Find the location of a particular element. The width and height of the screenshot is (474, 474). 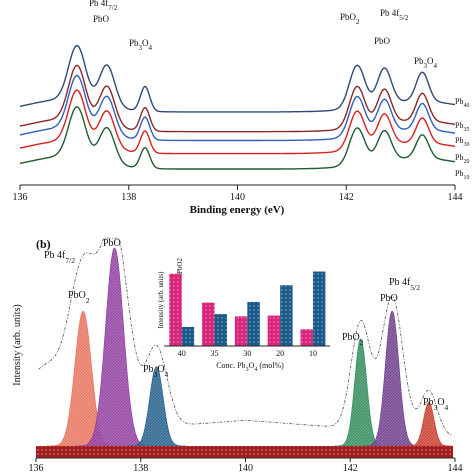

panel-a-annot-pb3o4-left: Pb3O4 is located at coordinates (141, 45).